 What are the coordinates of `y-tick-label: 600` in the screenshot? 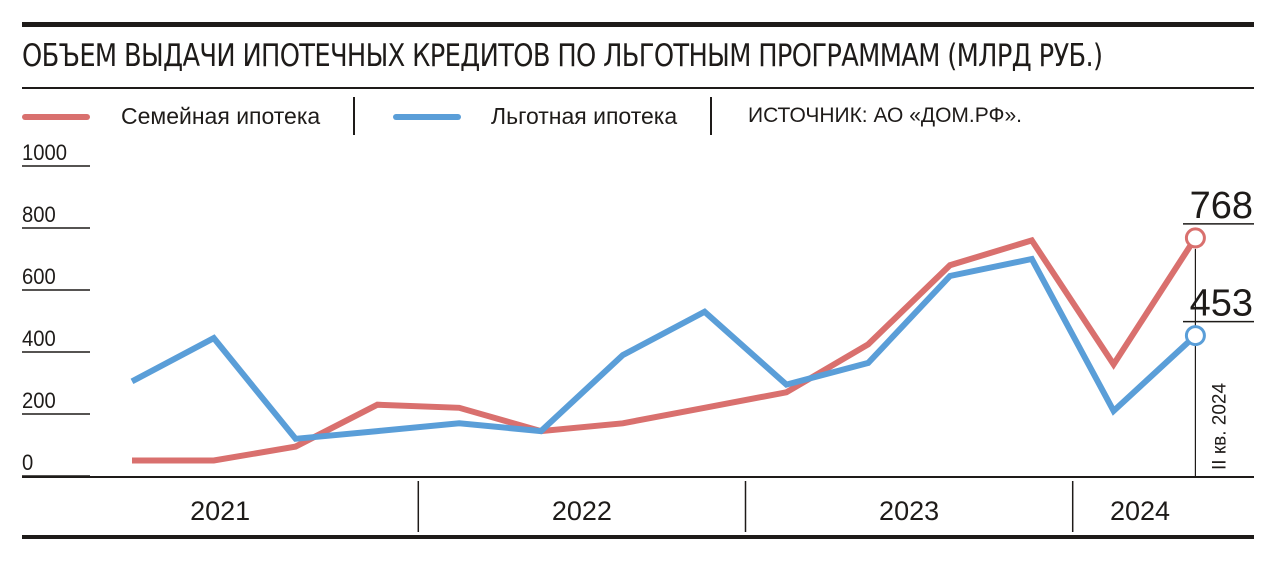 It's located at (39, 277).